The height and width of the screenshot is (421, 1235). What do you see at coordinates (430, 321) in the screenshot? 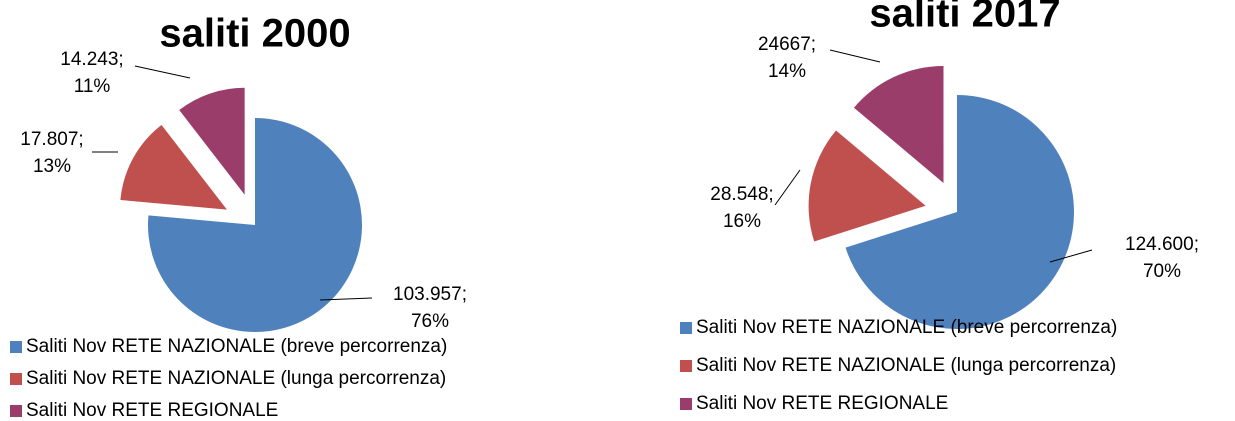
I see `percent-label: 76%` at bounding box center [430, 321].